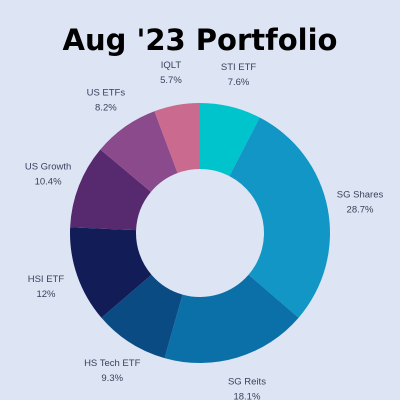  Describe the element at coordinates (246, 396) in the screenshot. I see `slice-value-label: 18.1%` at that location.